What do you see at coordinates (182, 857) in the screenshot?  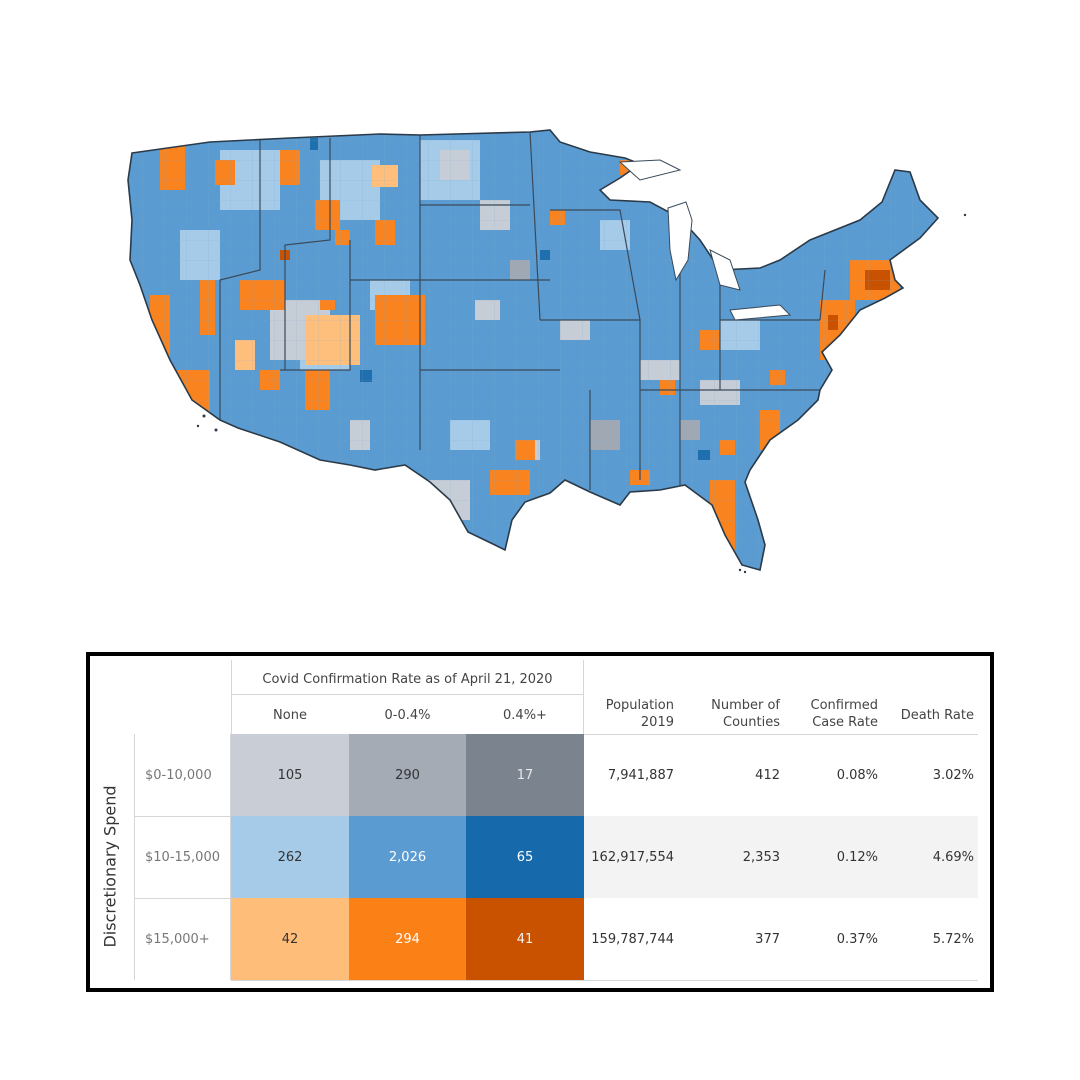 I see `row-label: $10-15,000` at bounding box center [182, 857].